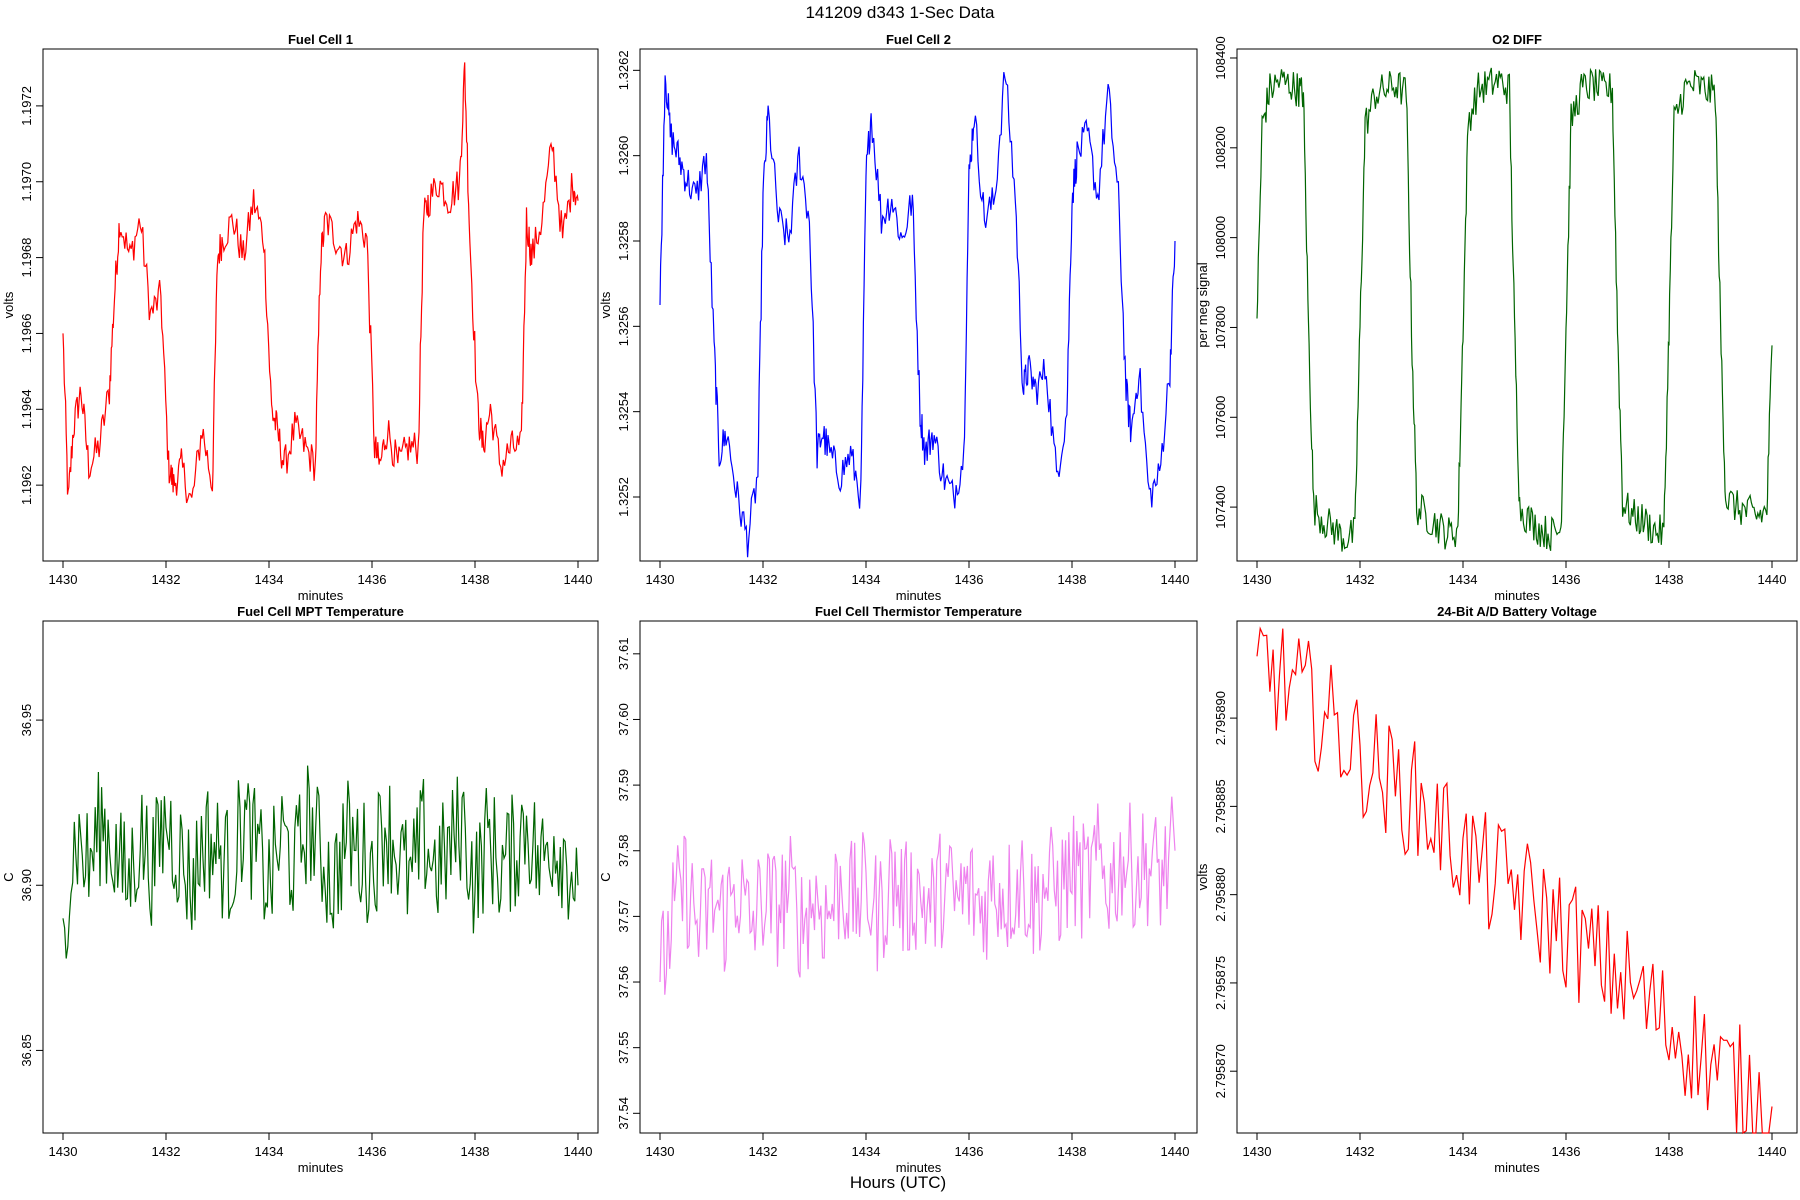 The image size is (1800, 1200). What do you see at coordinates (623, 156) in the screenshot?
I see `y-tick-label: 1.3260` at bounding box center [623, 156].